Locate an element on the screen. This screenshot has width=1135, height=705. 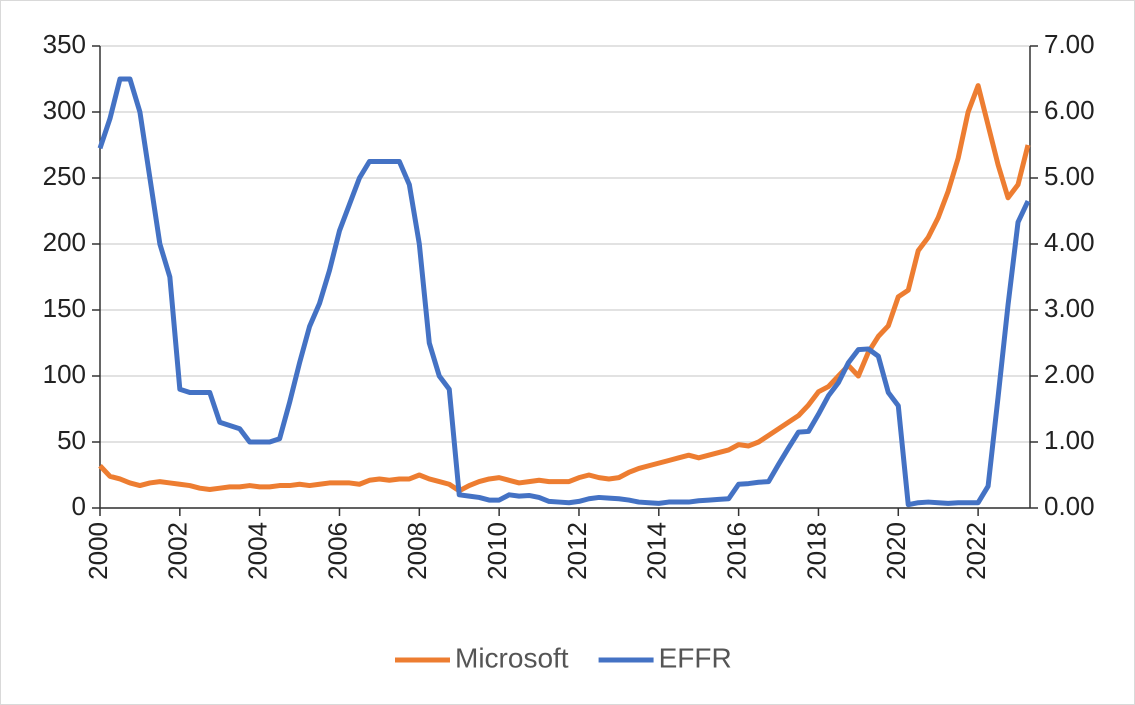
y2-tick-label: 3.00 is located at coordinates (1069, 308).